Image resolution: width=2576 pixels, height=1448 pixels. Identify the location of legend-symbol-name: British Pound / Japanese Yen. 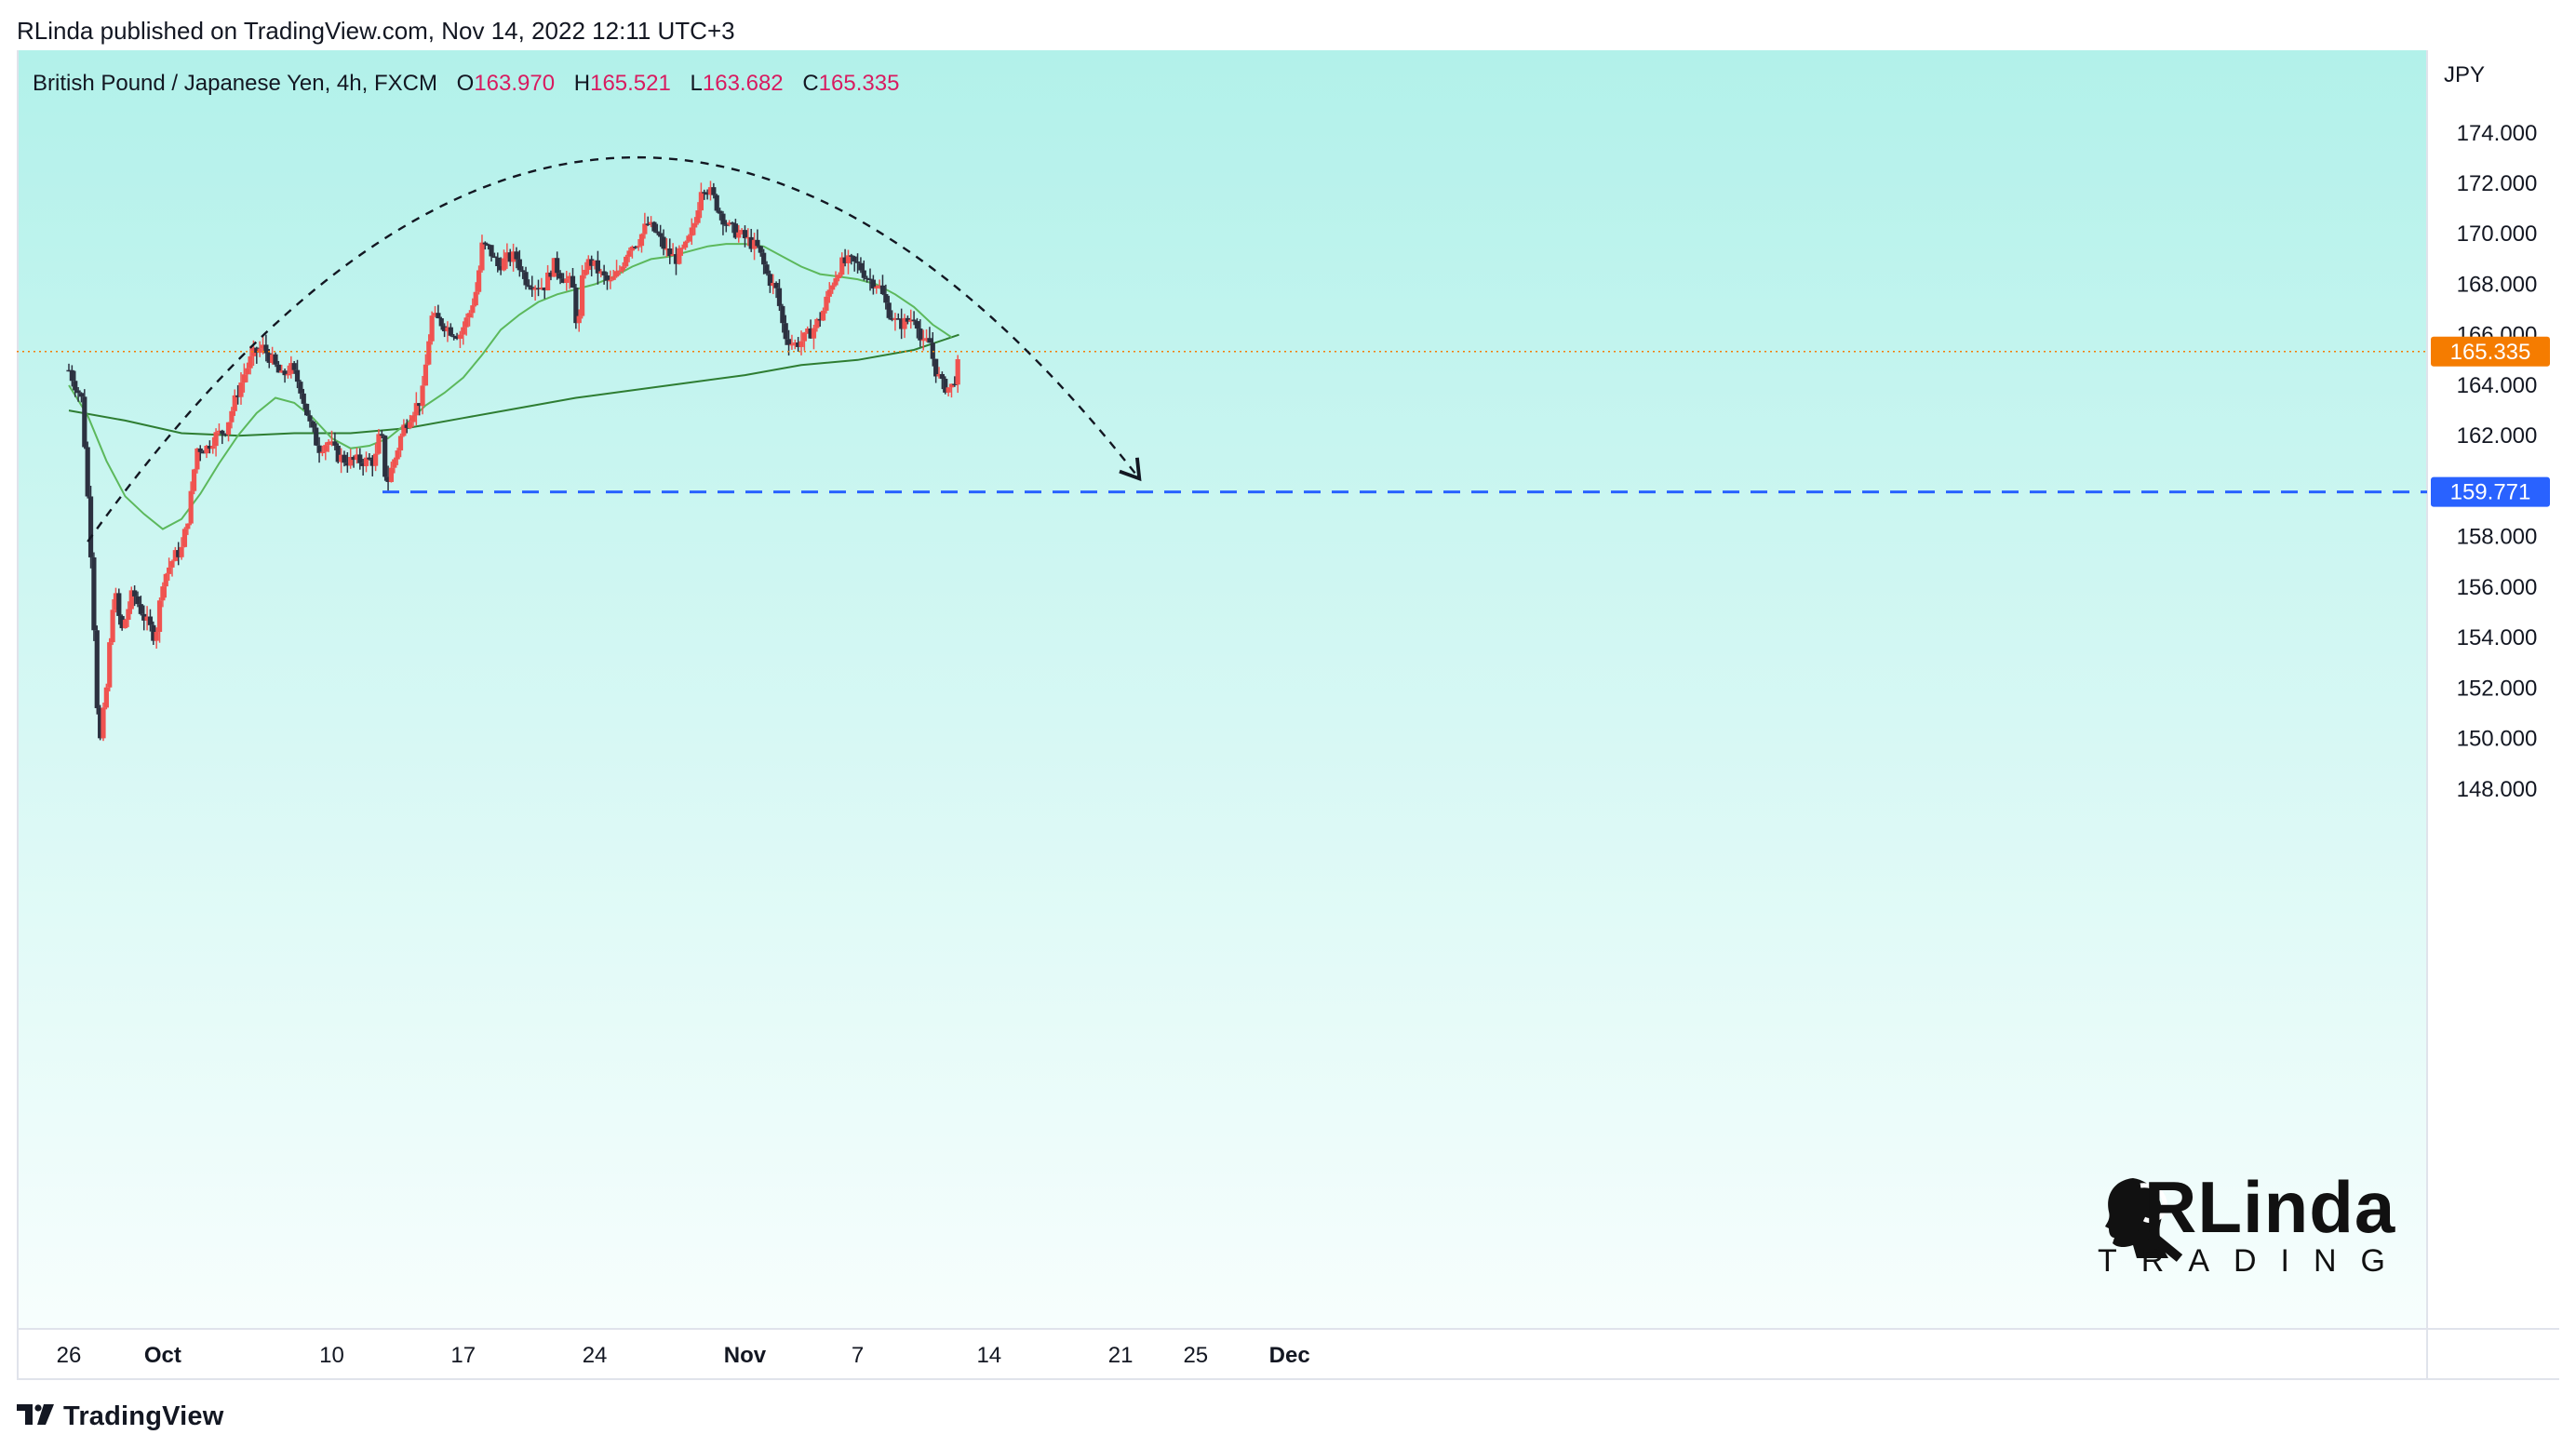
(179, 83).